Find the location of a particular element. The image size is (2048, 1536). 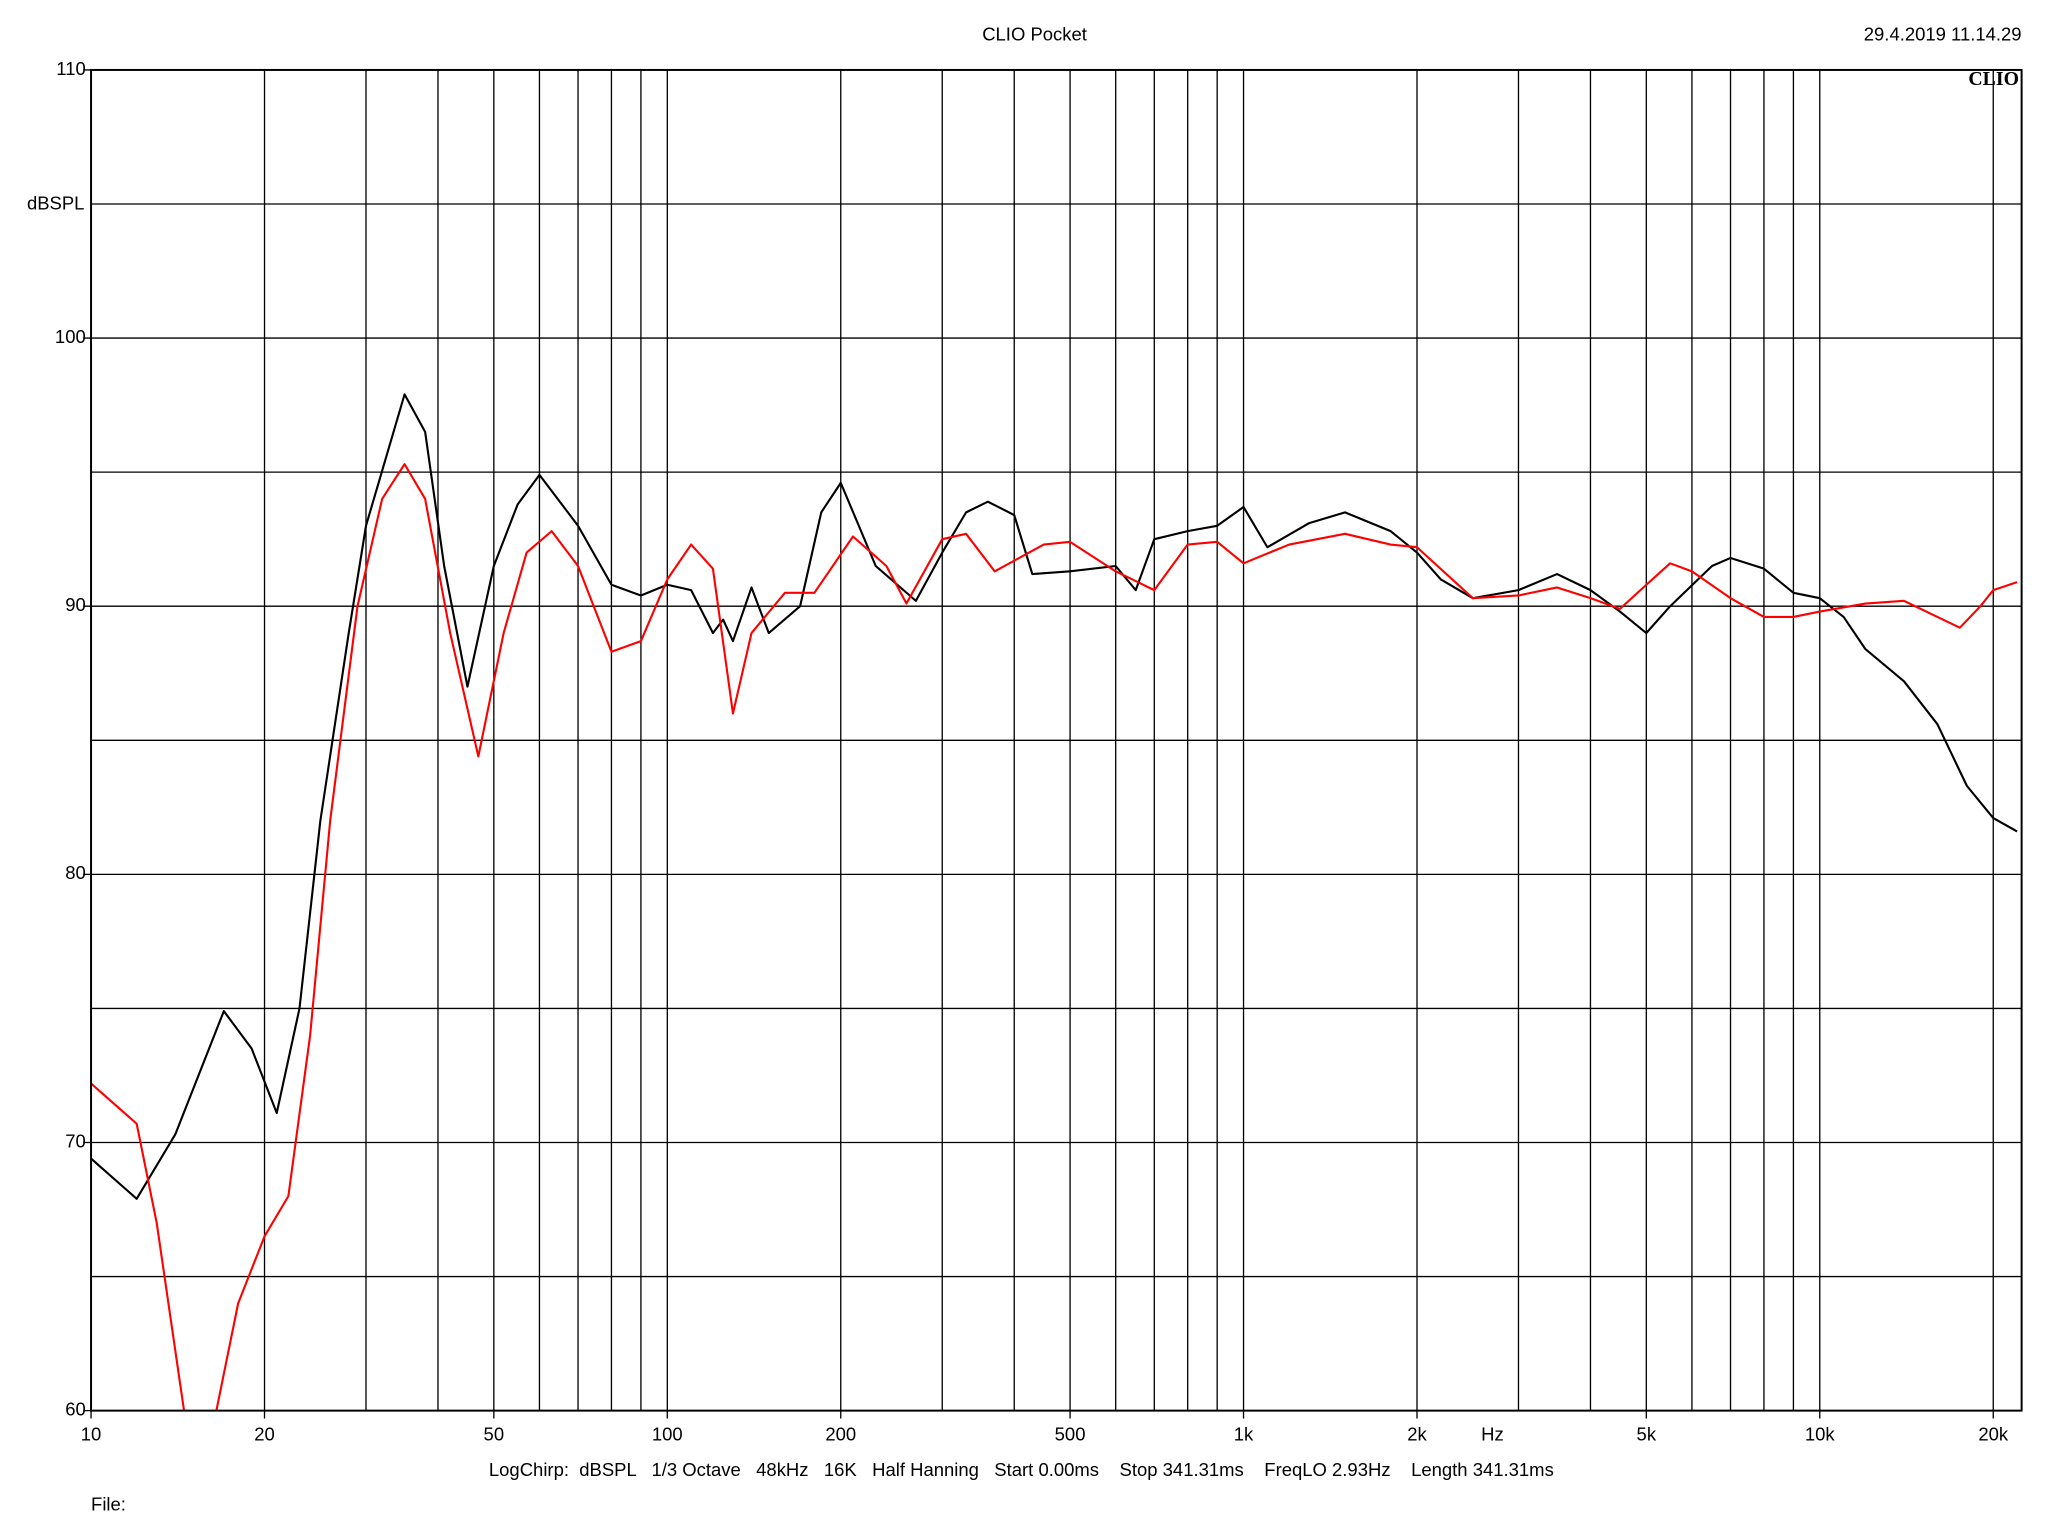

y-tick-label: 70 is located at coordinates (75, 1140).